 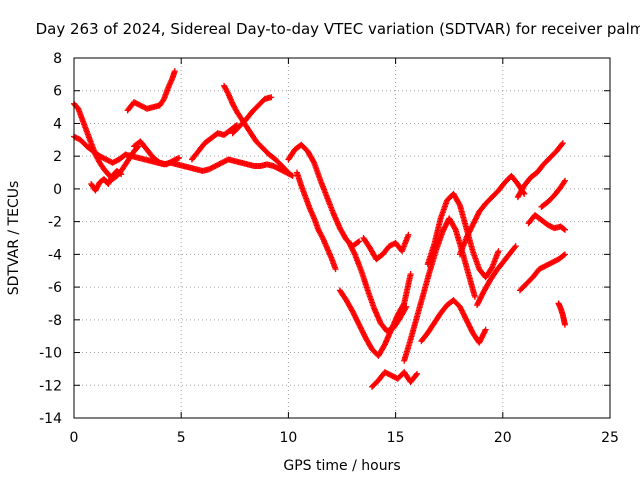 What do you see at coordinates (55, 255) in the screenshot?
I see `y-tick-label: -4` at bounding box center [55, 255].